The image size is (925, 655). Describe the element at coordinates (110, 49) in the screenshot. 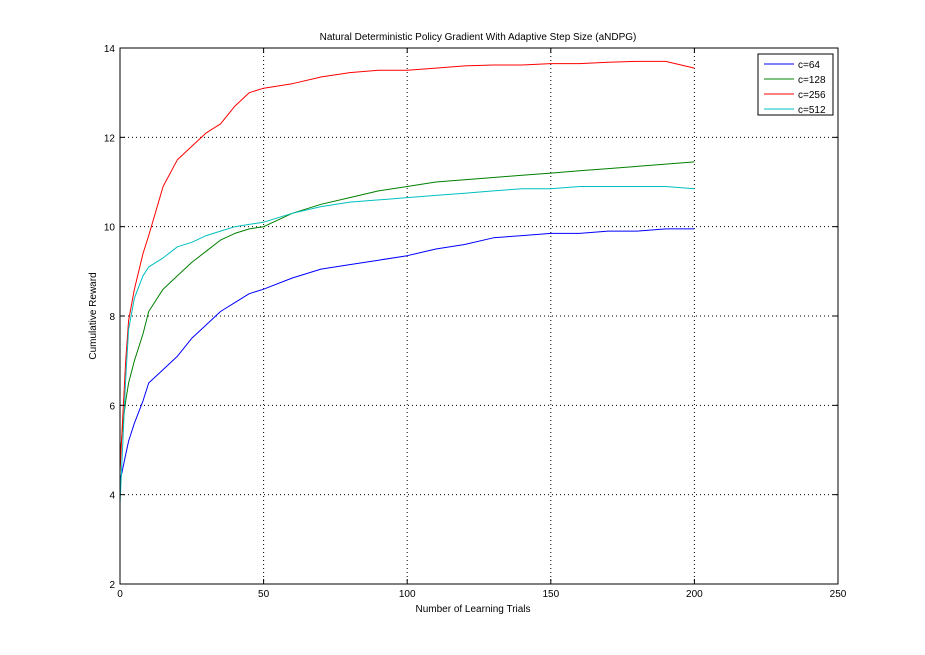

I see `y-tick-label: 14` at that location.